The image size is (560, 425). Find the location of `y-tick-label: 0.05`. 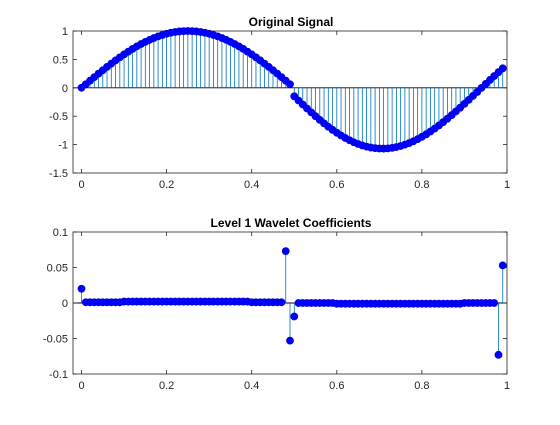

y-tick-label: 0.05 is located at coordinates (57, 269).